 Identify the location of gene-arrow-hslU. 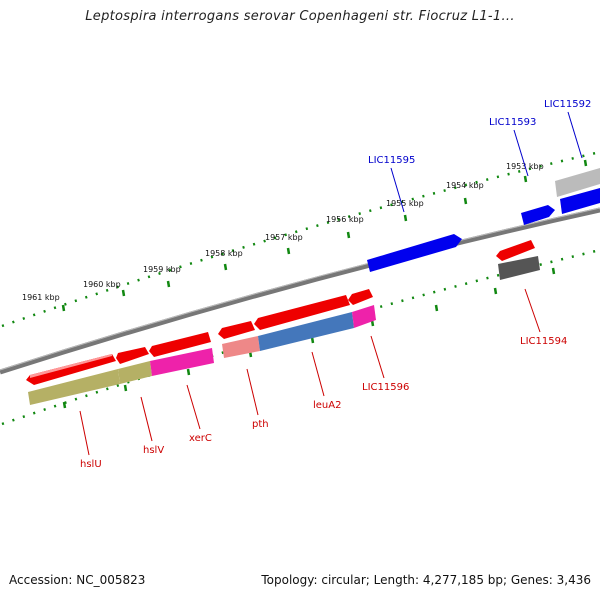
(71, 369).